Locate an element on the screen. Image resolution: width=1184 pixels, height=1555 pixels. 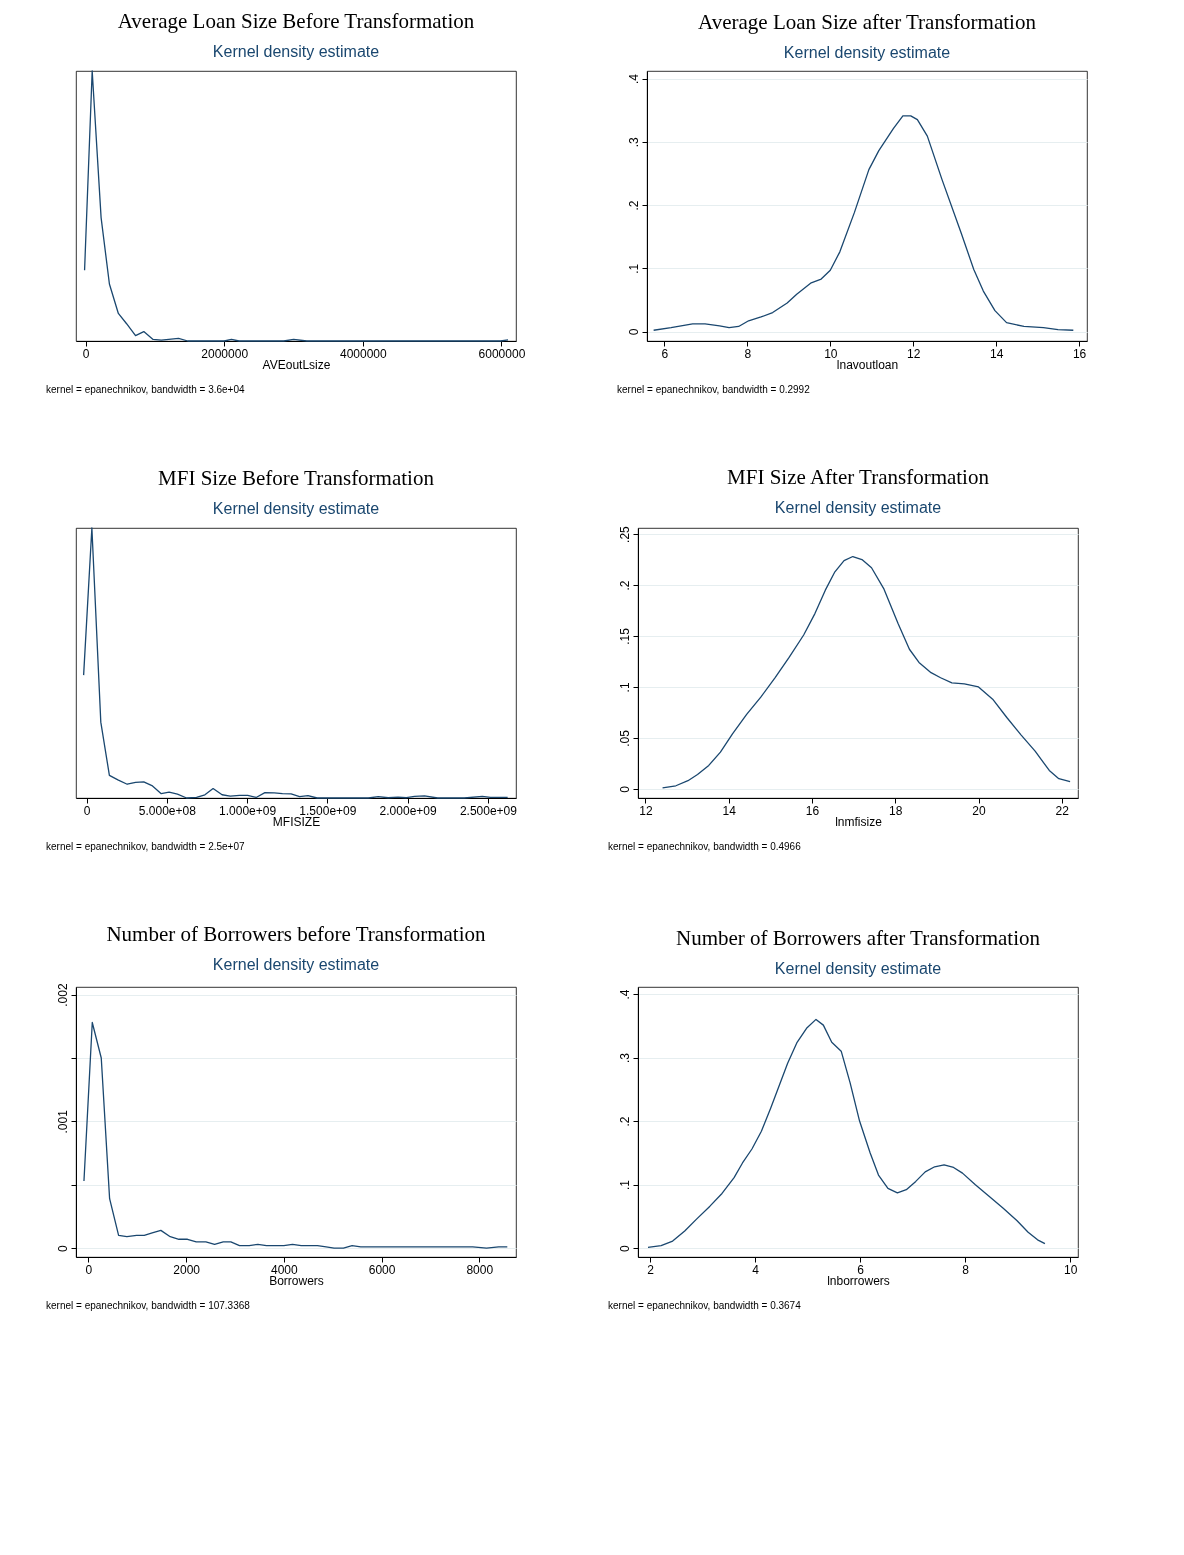
text: kernel = epanechnikov, bandwidth = 2.5e+07 is located at coordinates (146, 846).